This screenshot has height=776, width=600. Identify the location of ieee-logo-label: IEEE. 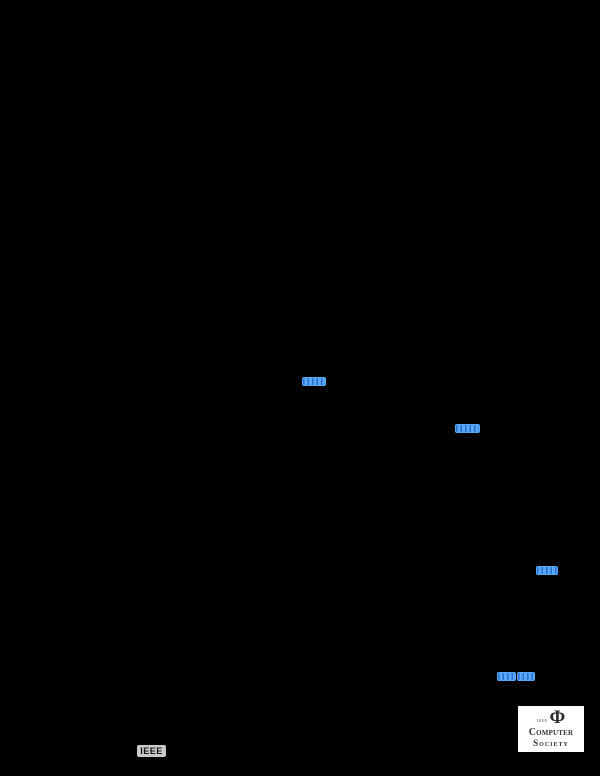
(151, 750).